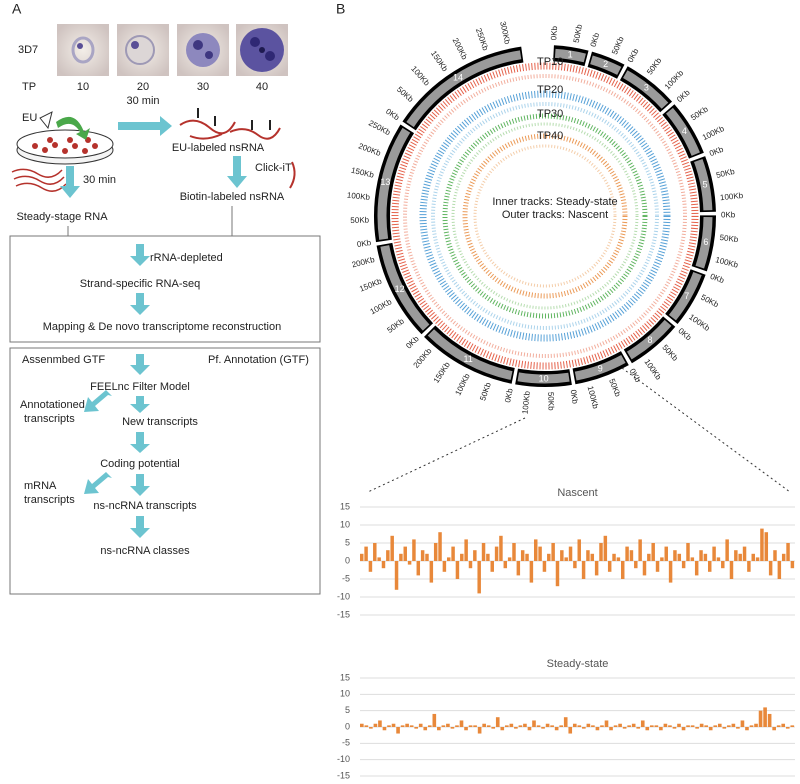 The height and width of the screenshot is (784, 800). What do you see at coordinates (654, 66) in the screenshot?
I see `chromosome-tick: 50Kb` at bounding box center [654, 66].